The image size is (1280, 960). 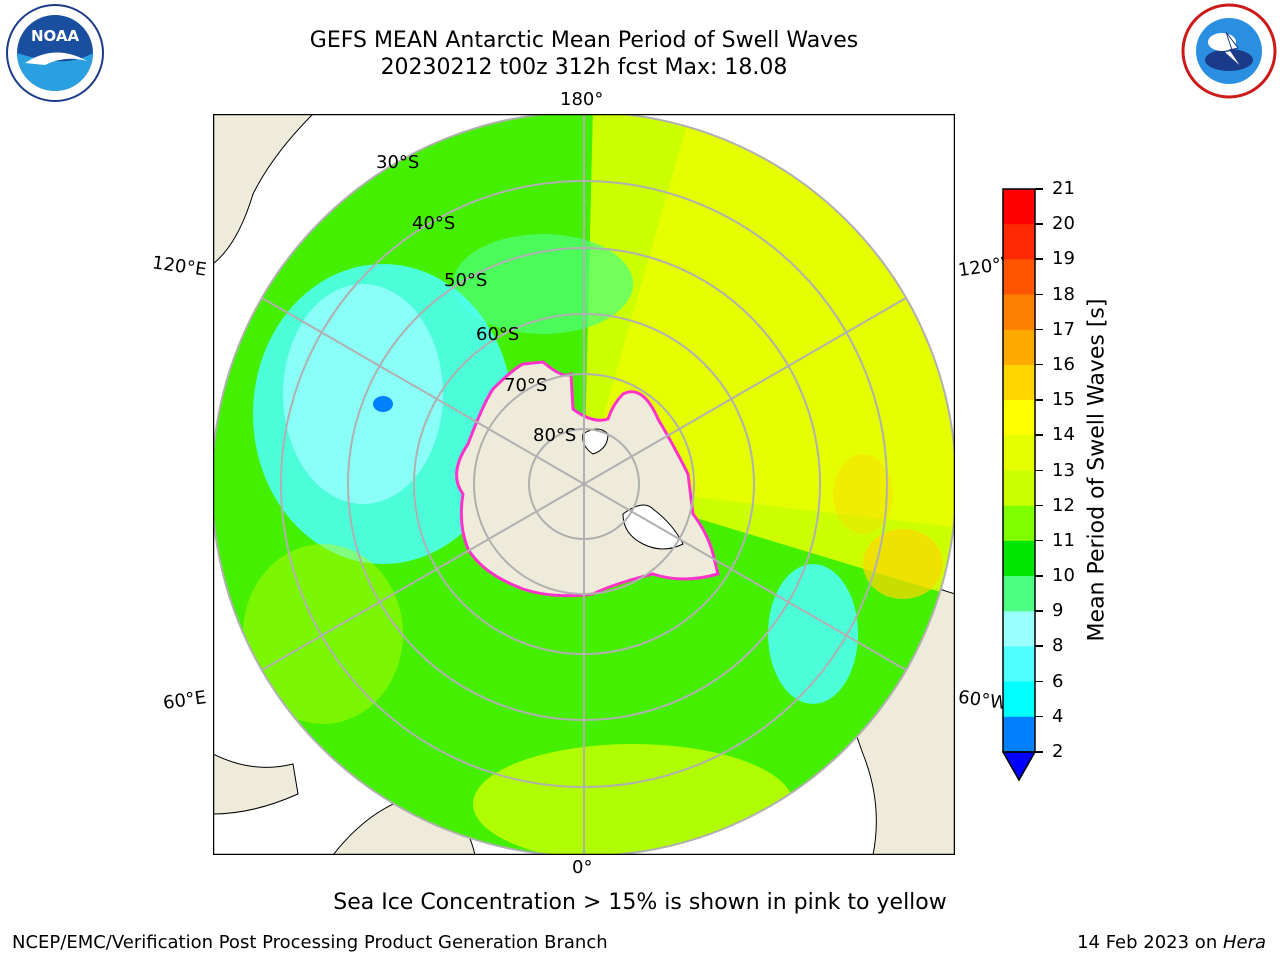 What do you see at coordinates (1150, 942) in the screenshot?
I see `footer-date: 14 Feb 2023 on` at bounding box center [1150, 942].